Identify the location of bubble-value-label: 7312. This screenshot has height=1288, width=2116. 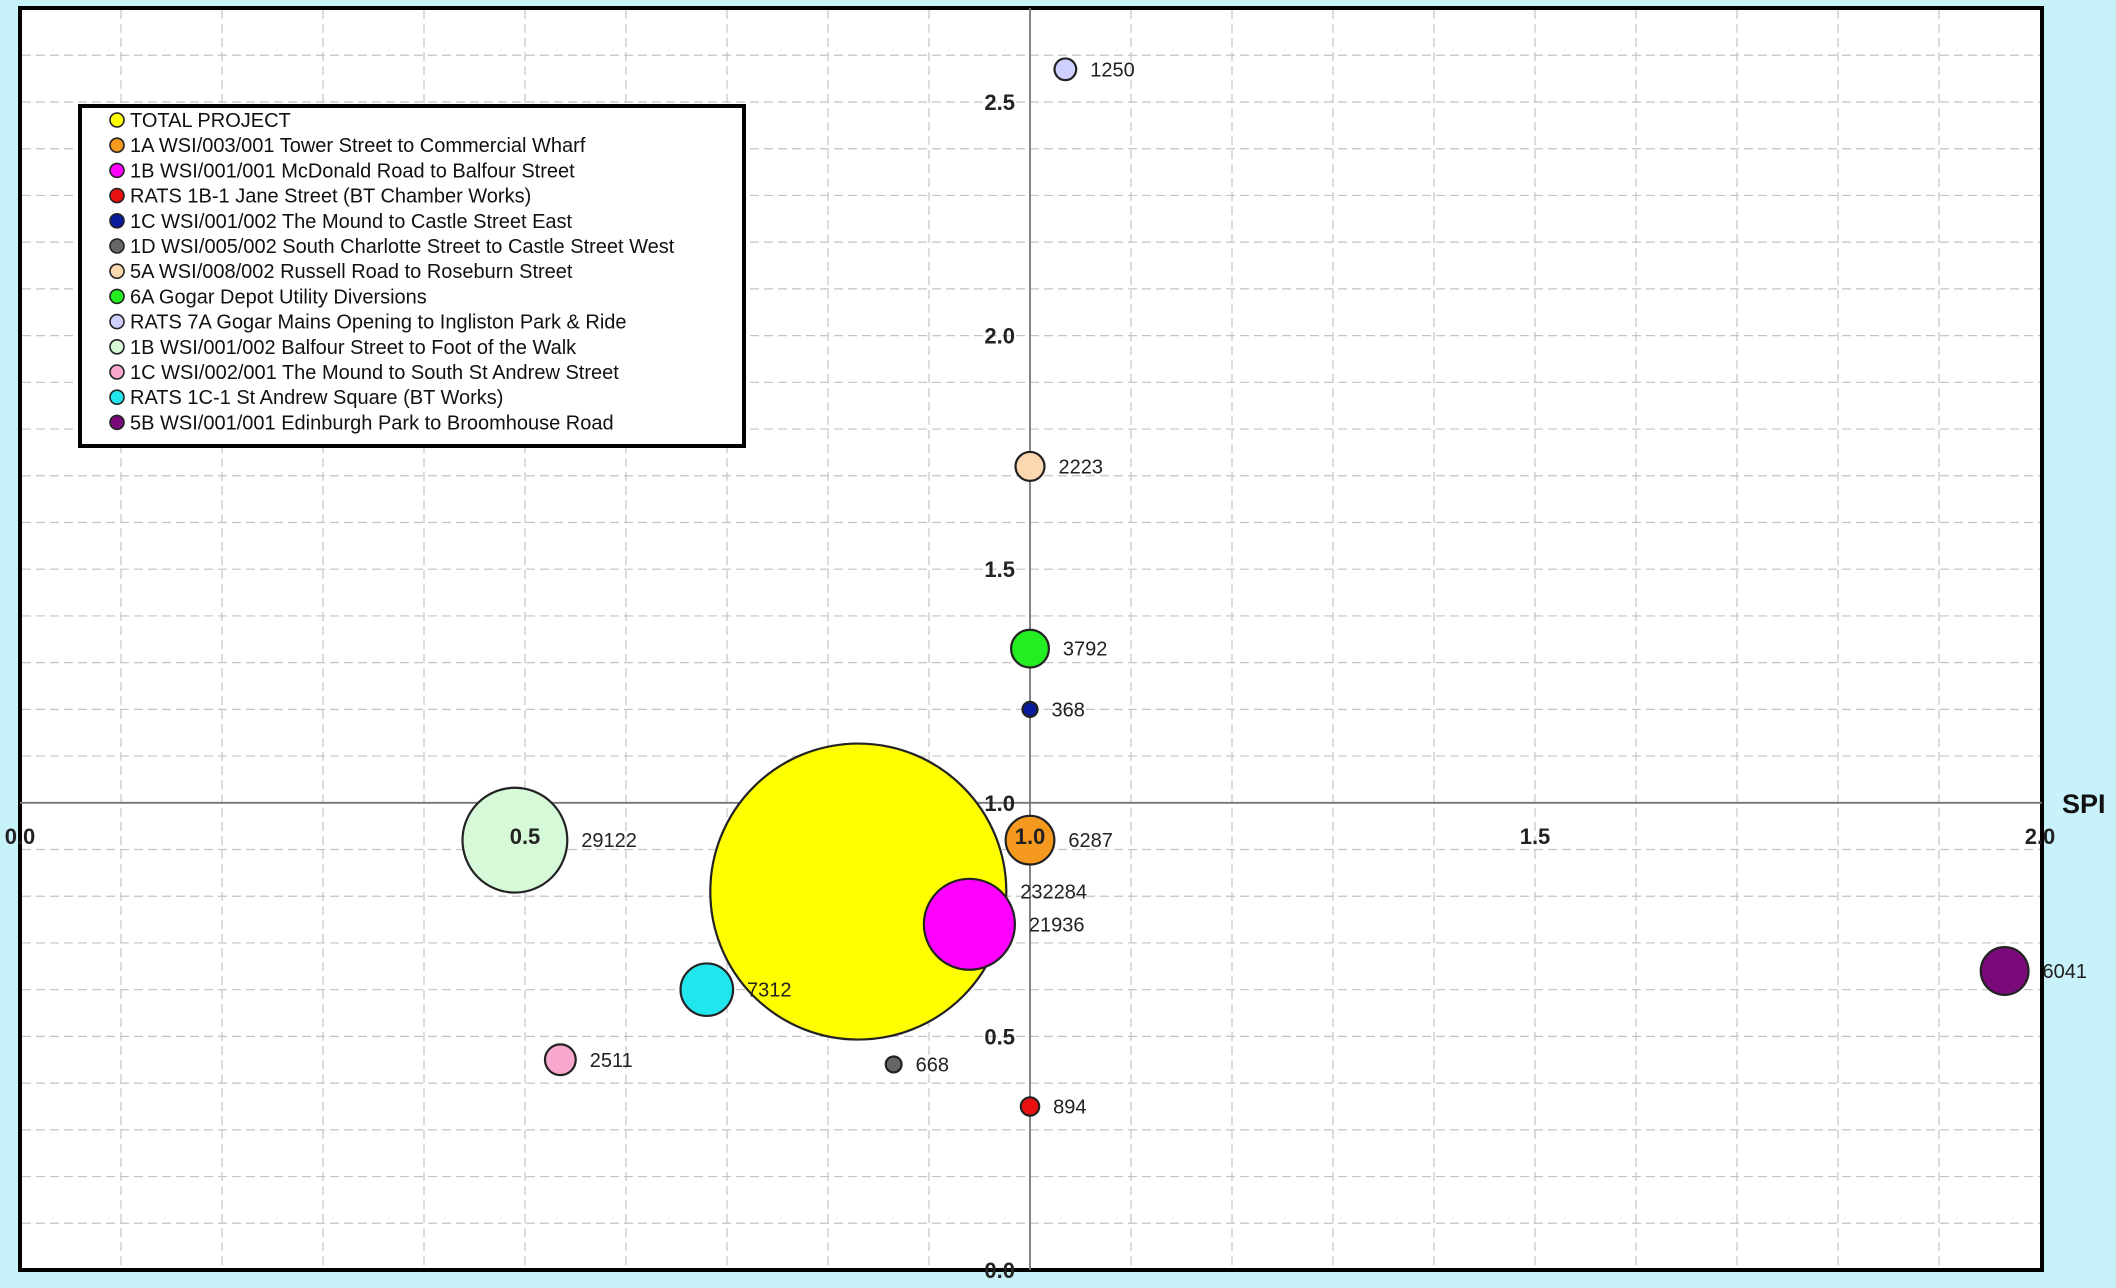
(769, 991).